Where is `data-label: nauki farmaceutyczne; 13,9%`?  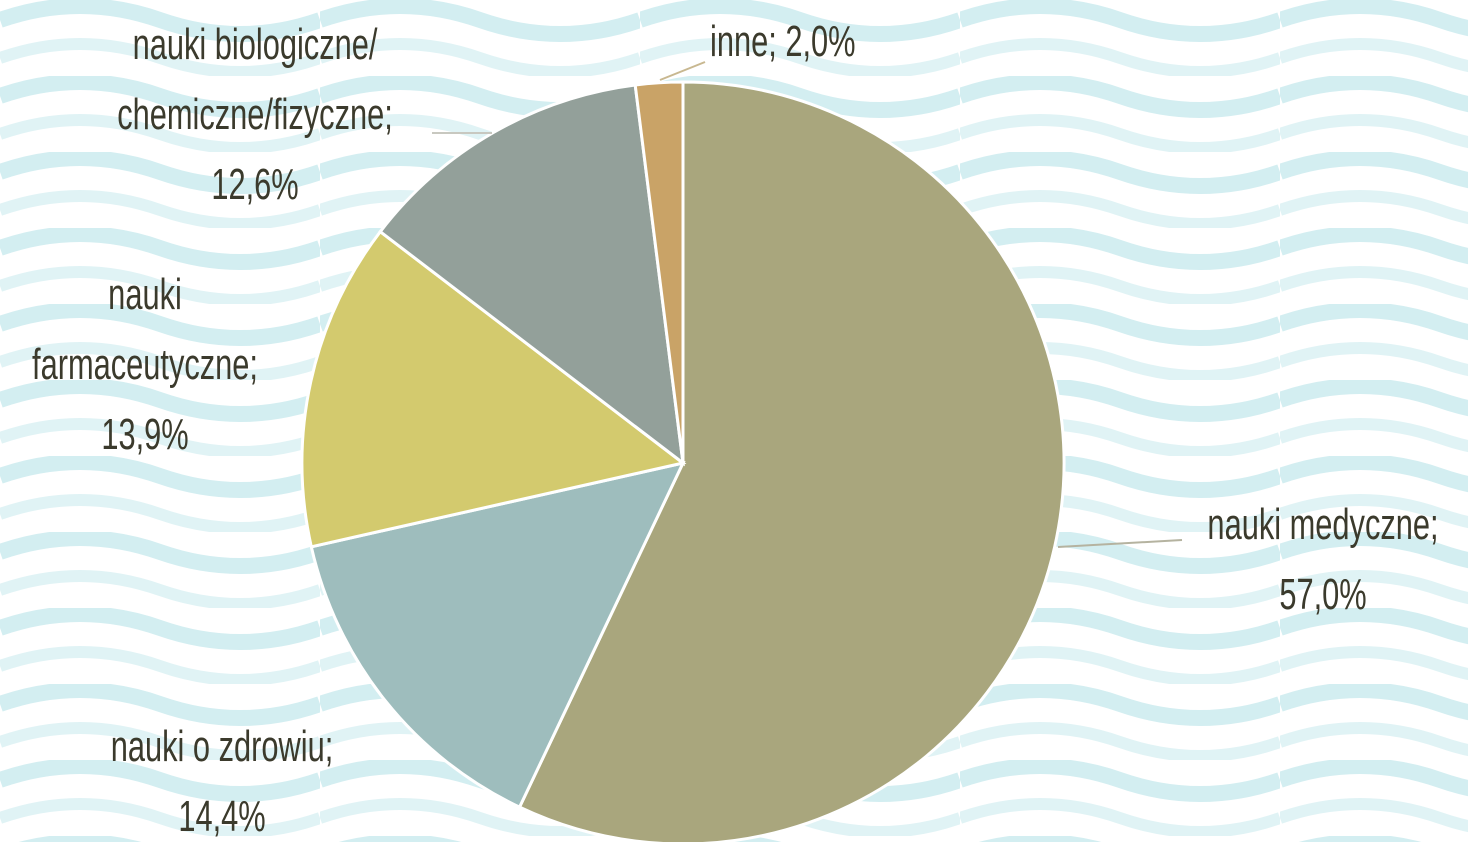 data-label: nauki farmaceutyczne; 13,9% is located at coordinates (145, 365).